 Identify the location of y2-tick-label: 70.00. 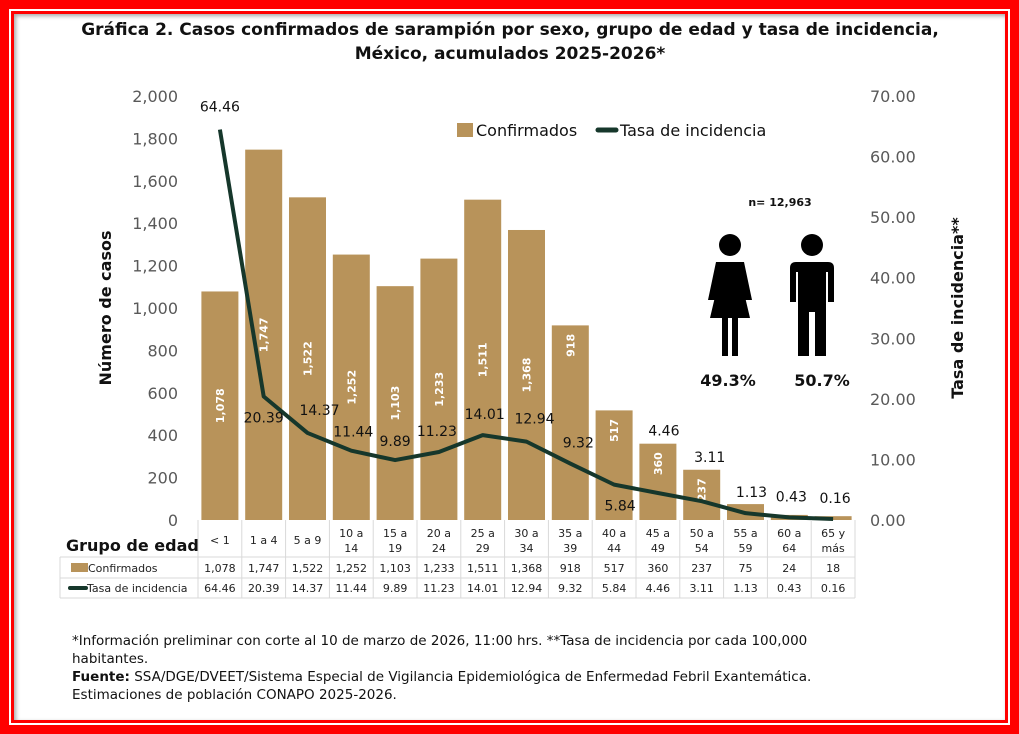
(893, 96).